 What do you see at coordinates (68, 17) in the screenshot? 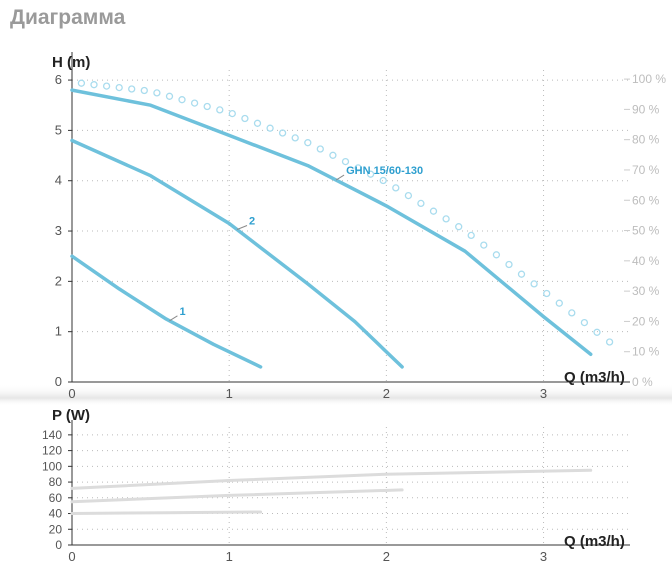
I see `page-title: Диаграмма` at bounding box center [68, 17].